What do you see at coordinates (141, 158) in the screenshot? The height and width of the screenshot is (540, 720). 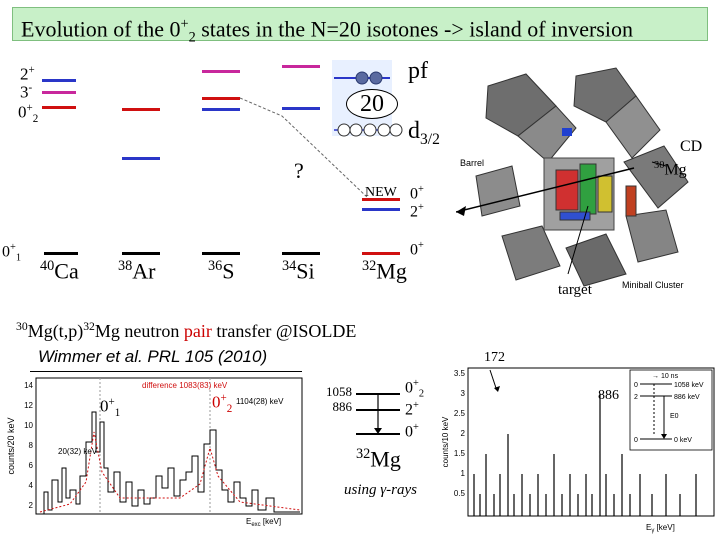 I see `ar-2plus-level` at bounding box center [141, 158].